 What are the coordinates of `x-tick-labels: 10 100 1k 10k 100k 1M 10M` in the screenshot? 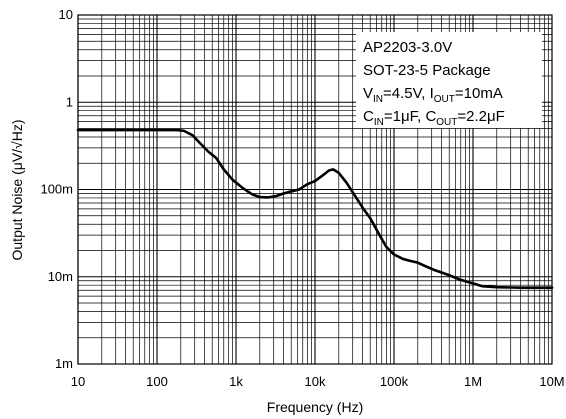 It's located at (318, 381).